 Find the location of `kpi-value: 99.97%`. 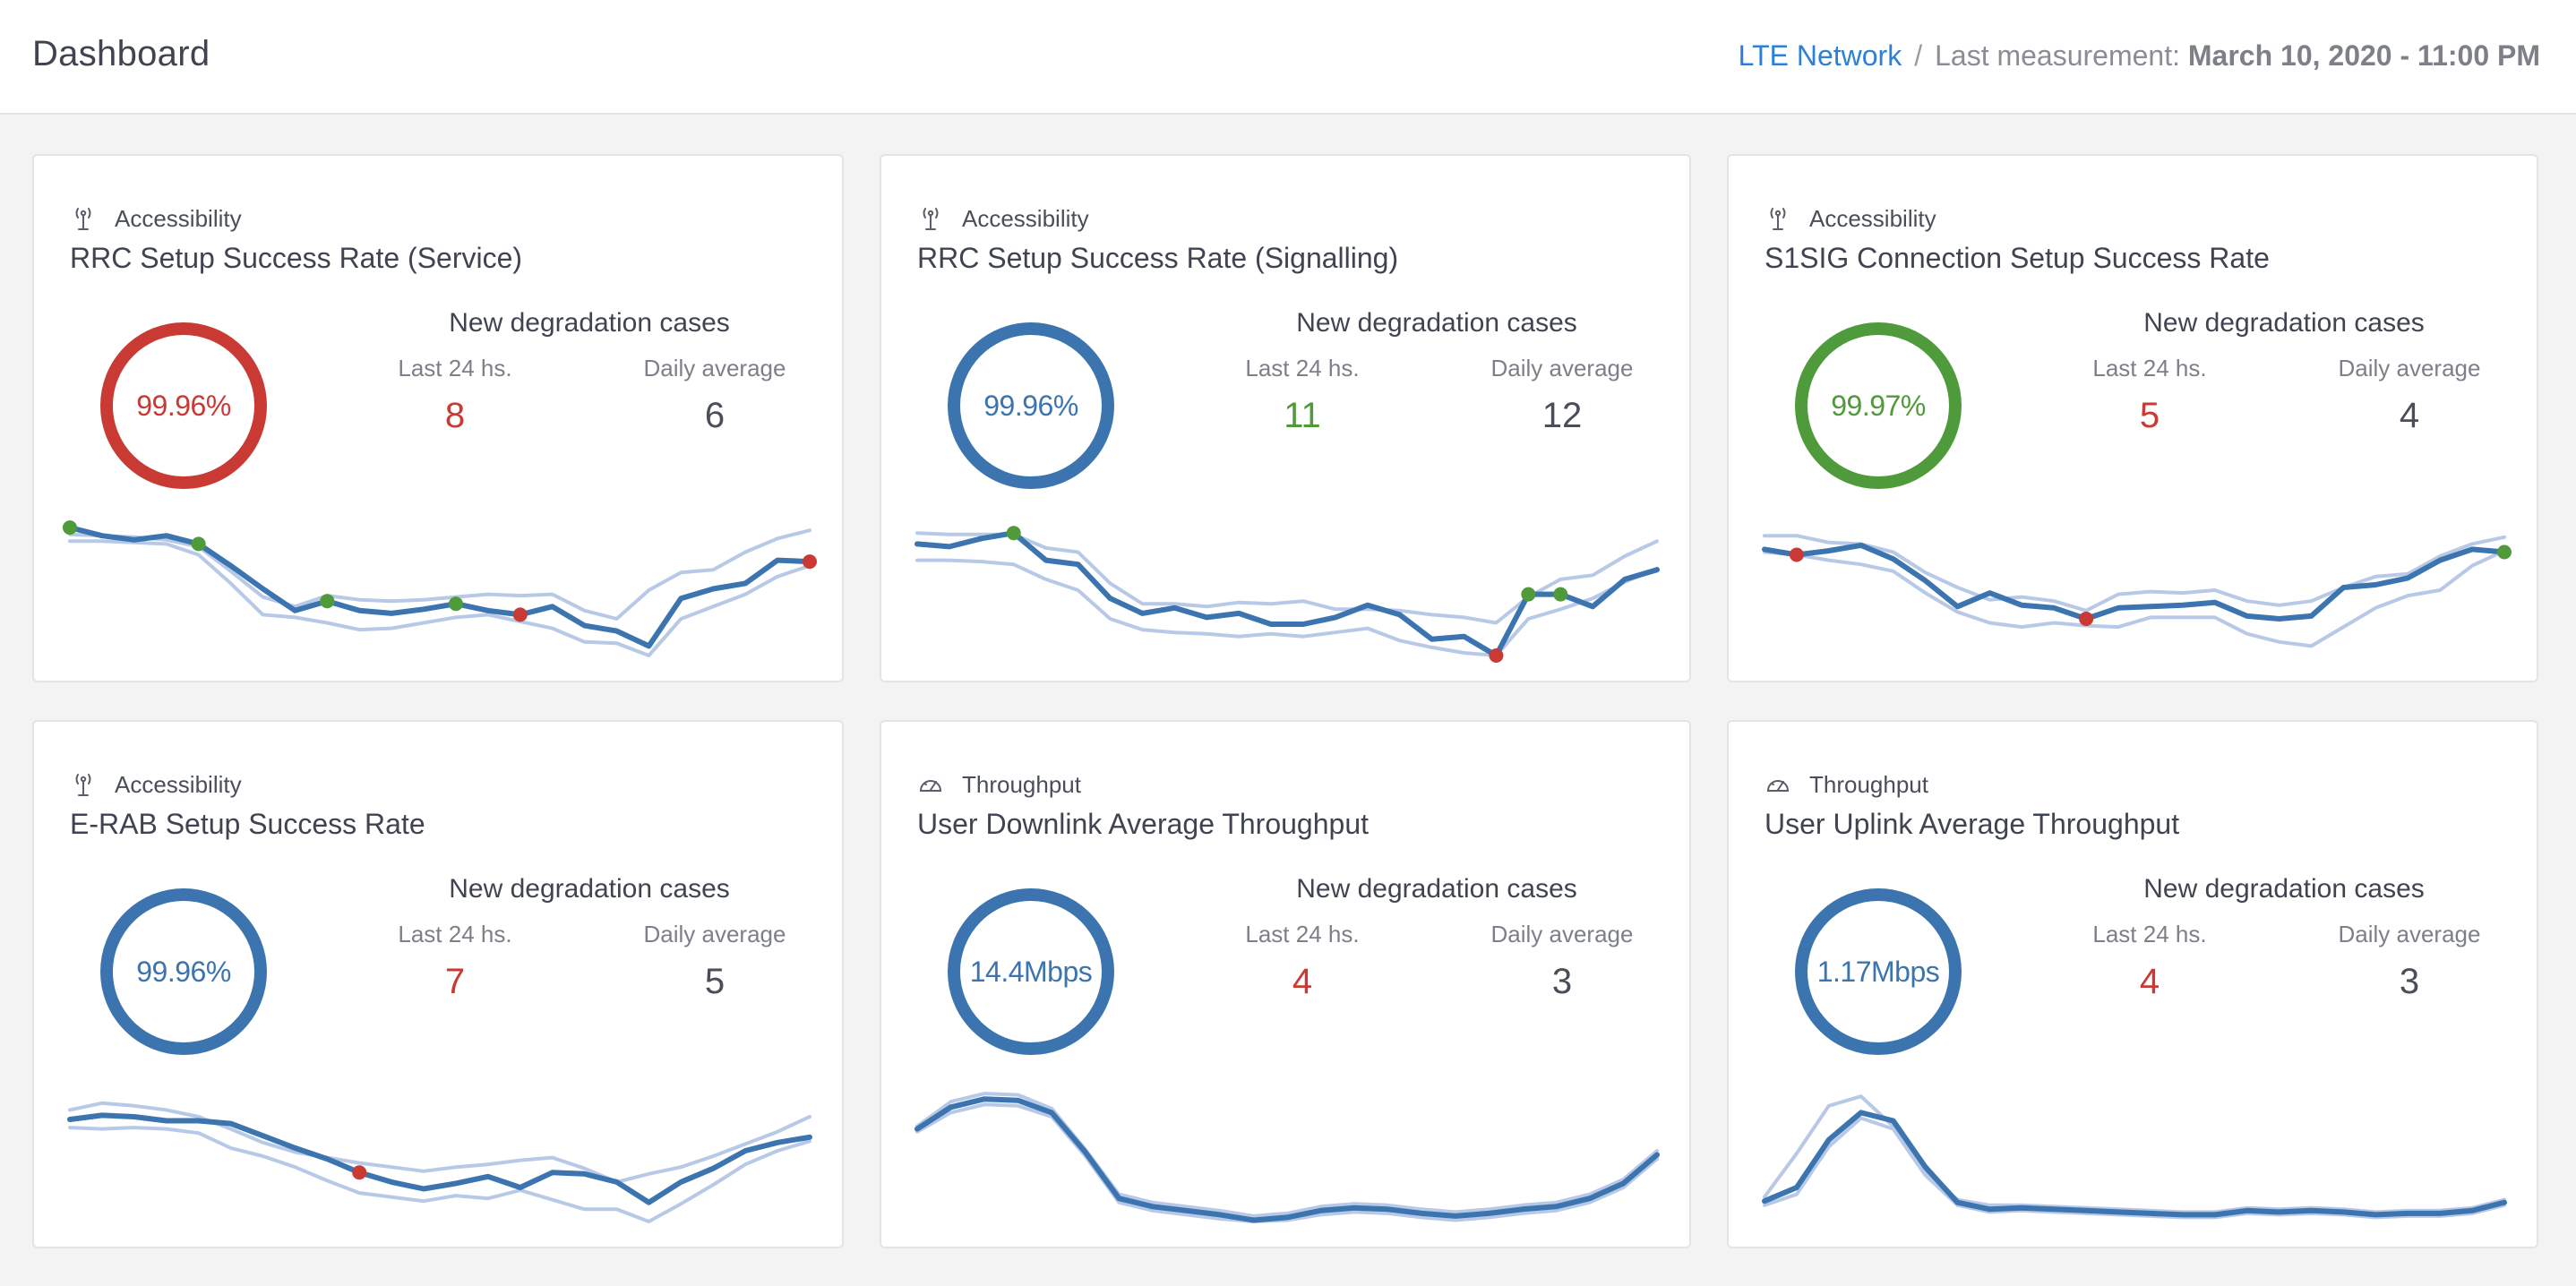

kpi-value: 99.97% is located at coordinates (1878, 406).